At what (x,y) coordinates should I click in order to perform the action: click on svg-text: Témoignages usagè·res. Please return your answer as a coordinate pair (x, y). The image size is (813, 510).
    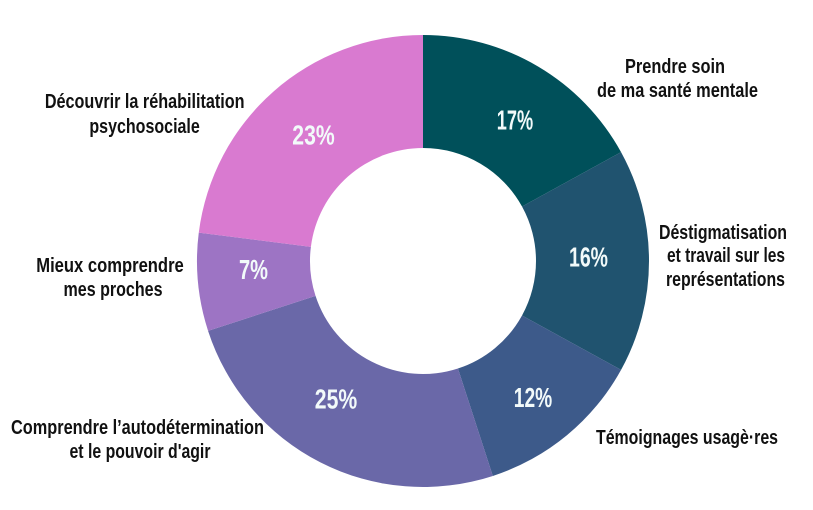
    Looking at the image, I should click on (687, 438).